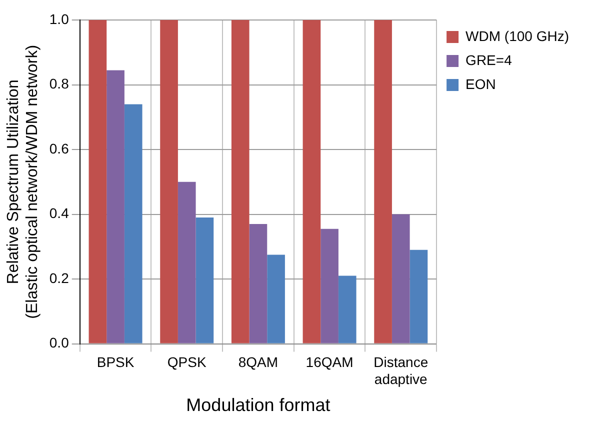  What do you see at coordinates (481, 84) in the screenshot?
I see `legend-label: EON` at bounding box center [481, 84].